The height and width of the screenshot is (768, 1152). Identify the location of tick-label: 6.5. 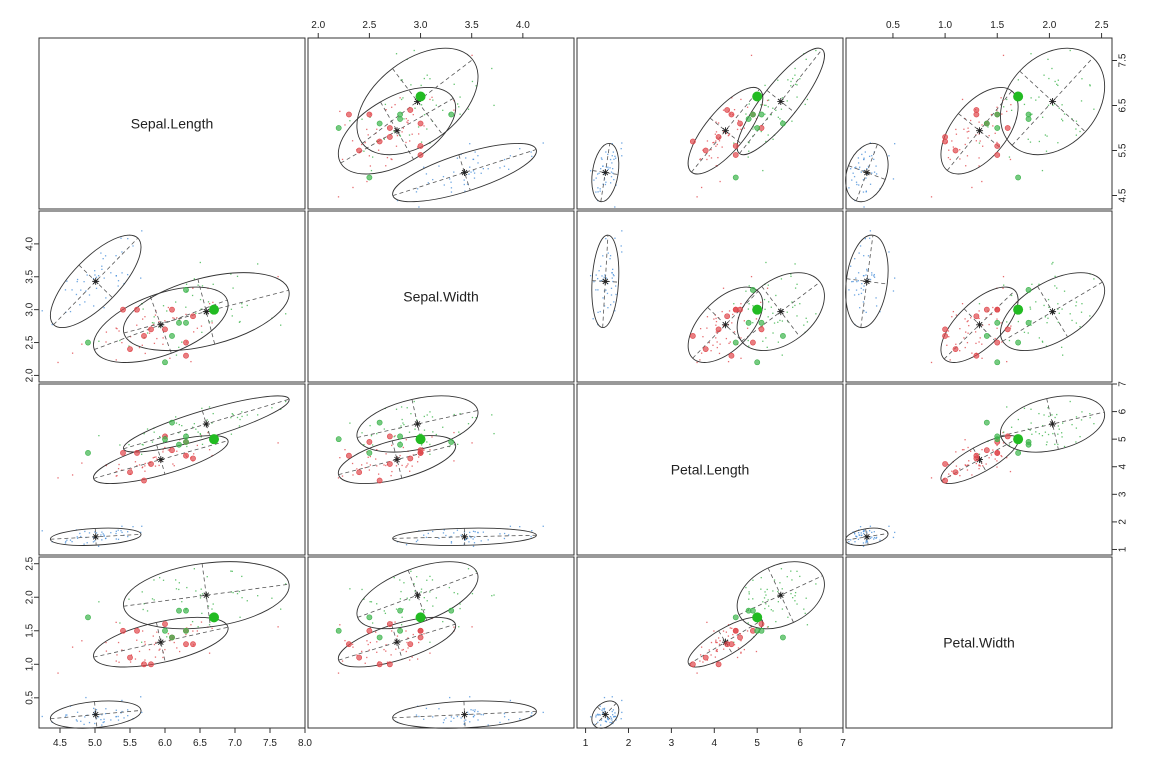
(200, 743).